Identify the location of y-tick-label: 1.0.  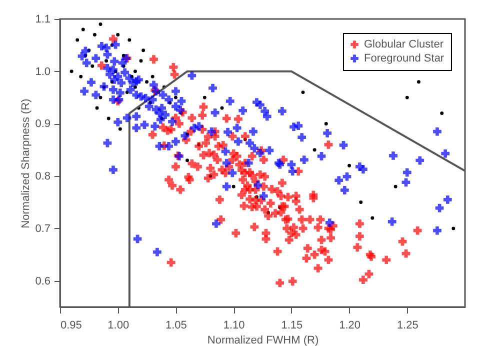
(42, 72).